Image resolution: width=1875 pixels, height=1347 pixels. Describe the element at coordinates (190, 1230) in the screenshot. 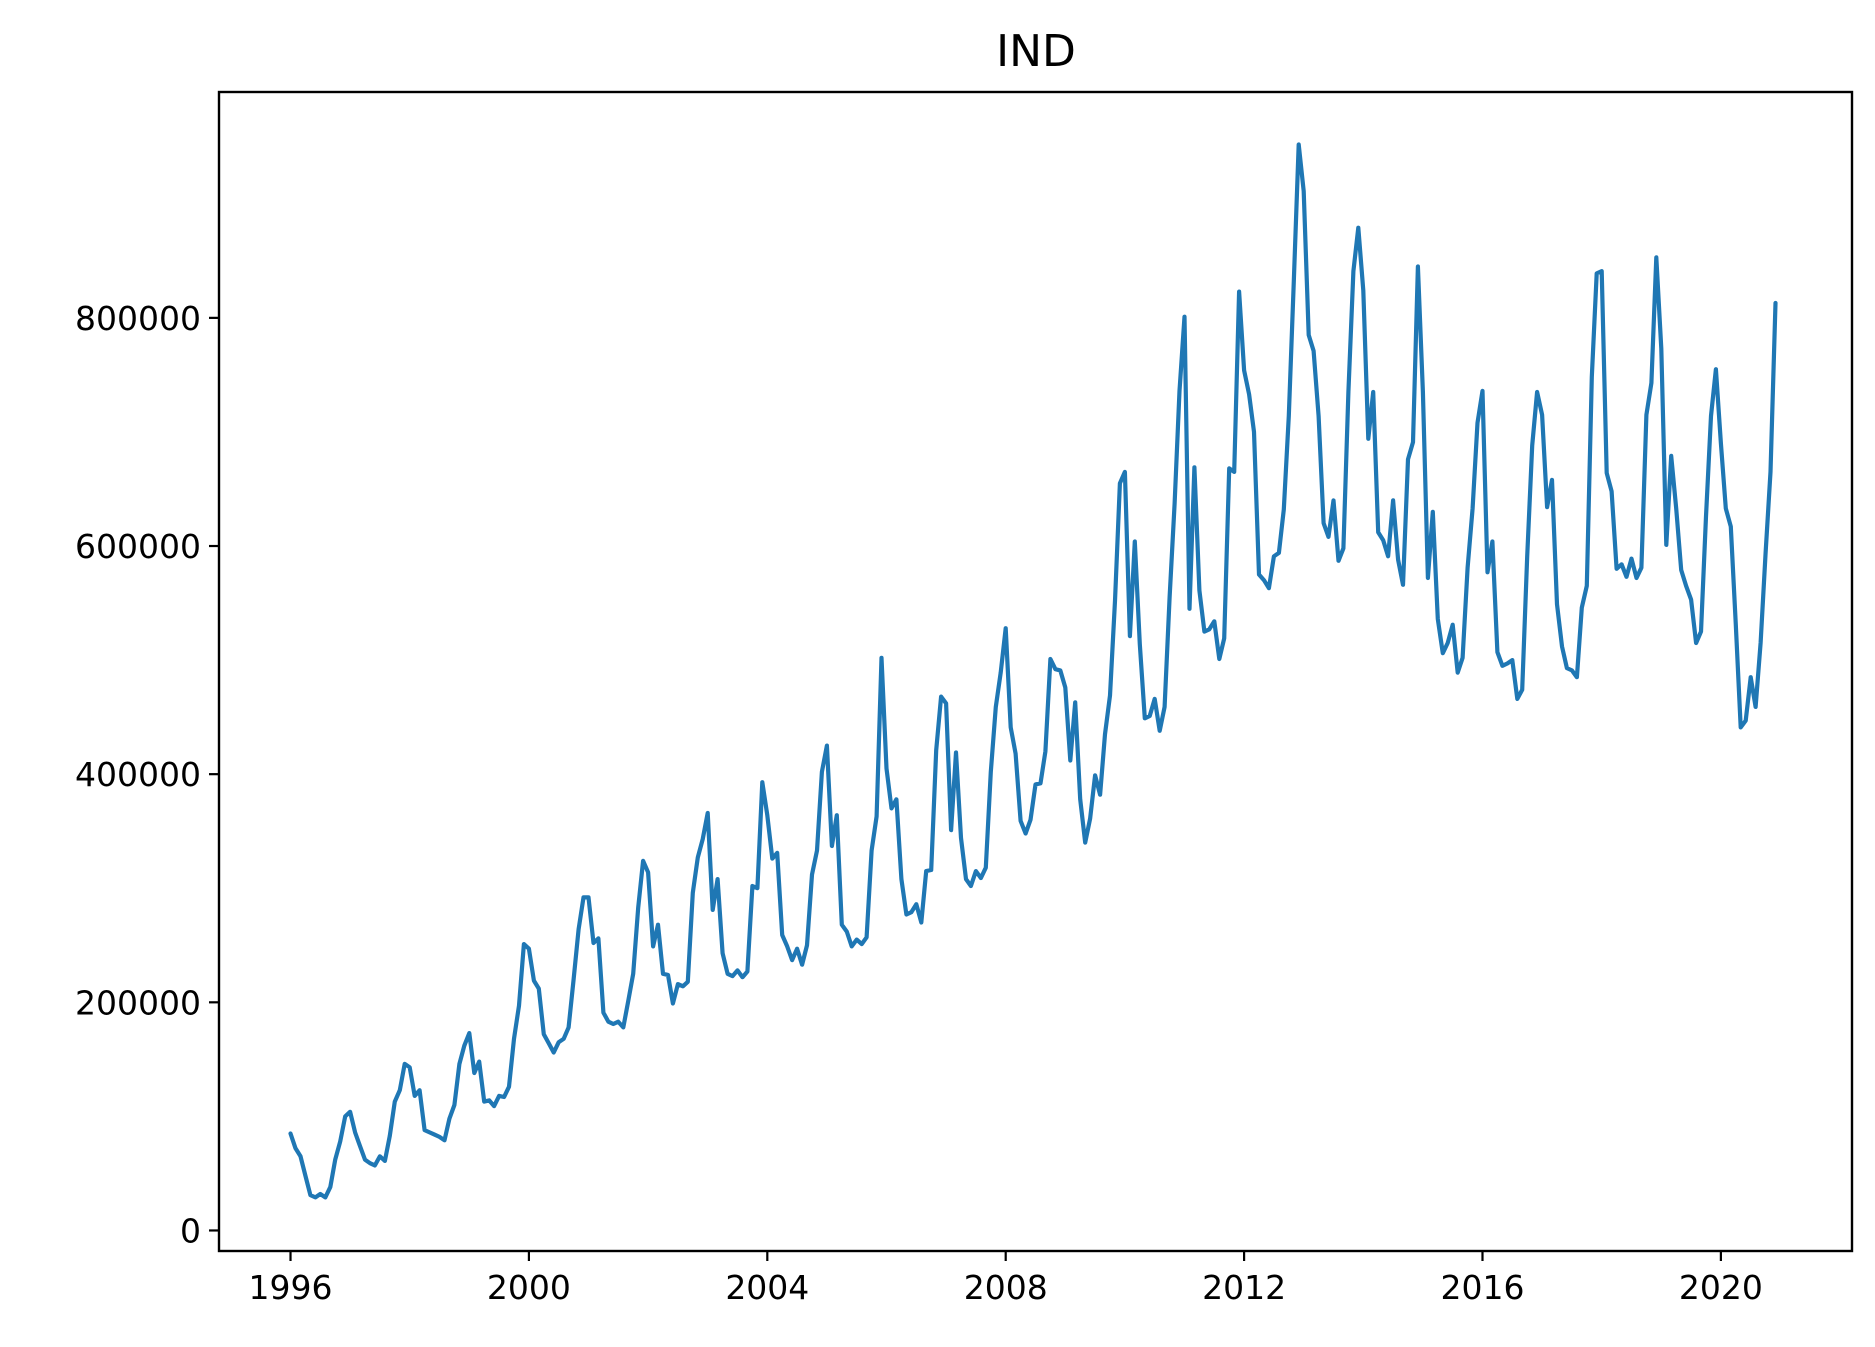

I see `y-tick-label: 0` at that location.